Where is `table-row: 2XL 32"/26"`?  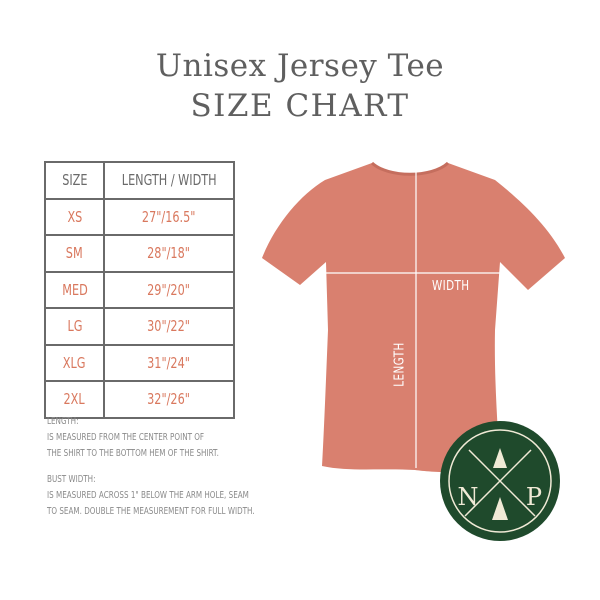 table-row: 2XL 32"/26" is located at coordinates (139, 399).